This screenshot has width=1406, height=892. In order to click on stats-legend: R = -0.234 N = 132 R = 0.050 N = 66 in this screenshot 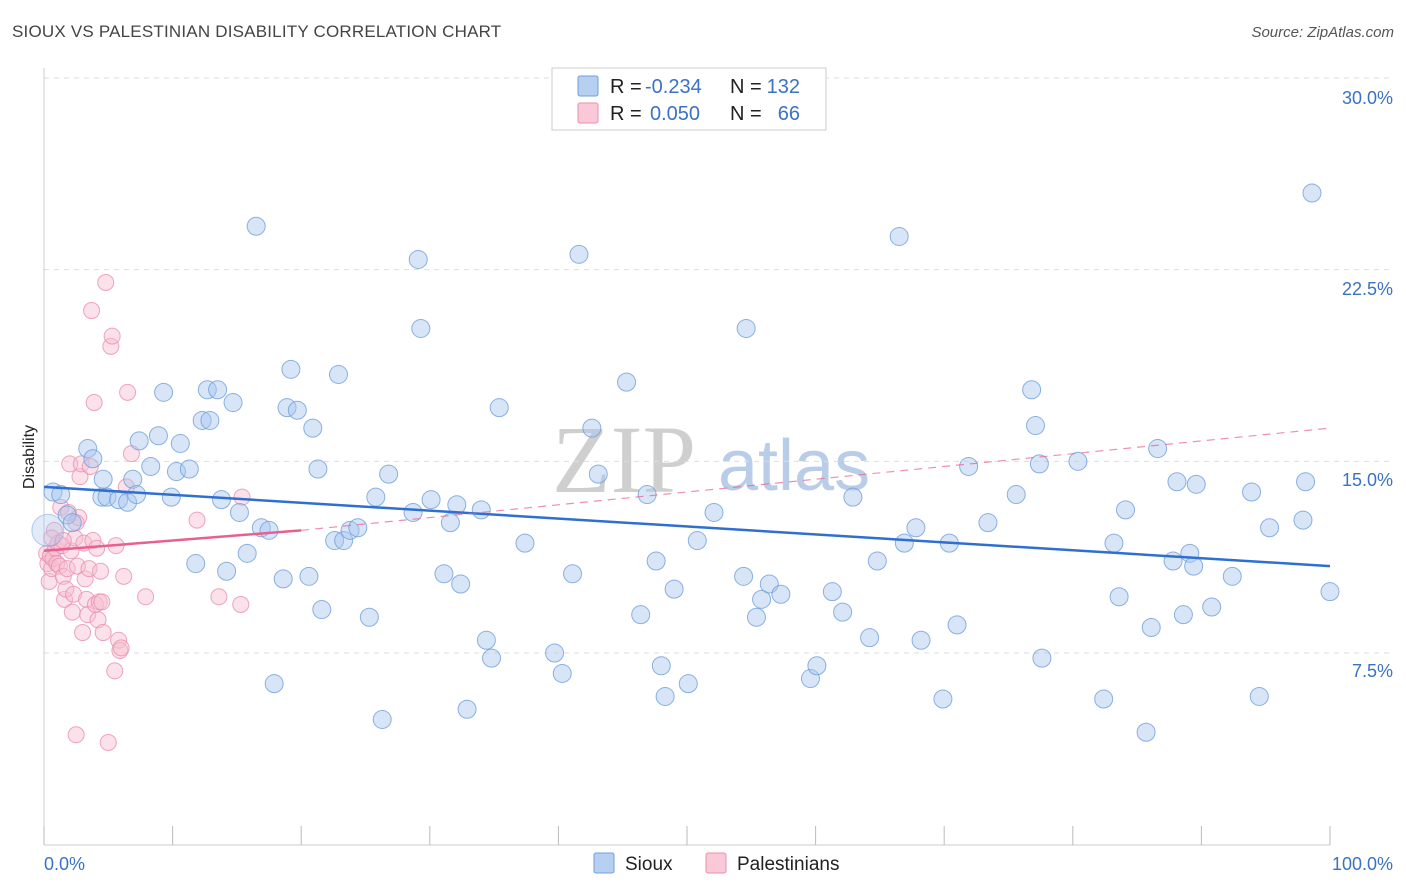, I will do `click(689, 99)`.